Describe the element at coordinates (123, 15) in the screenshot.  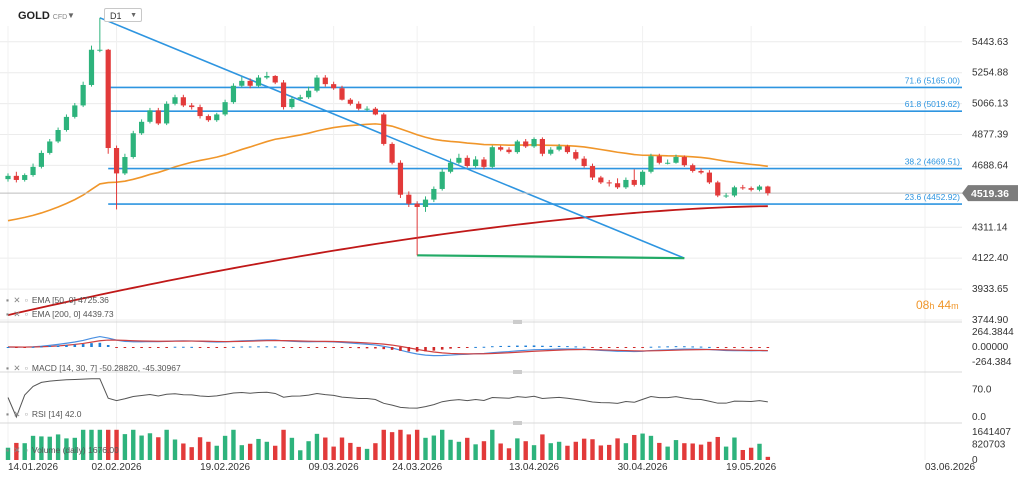
I see `timeframe-select: D1 ▼` at that location.